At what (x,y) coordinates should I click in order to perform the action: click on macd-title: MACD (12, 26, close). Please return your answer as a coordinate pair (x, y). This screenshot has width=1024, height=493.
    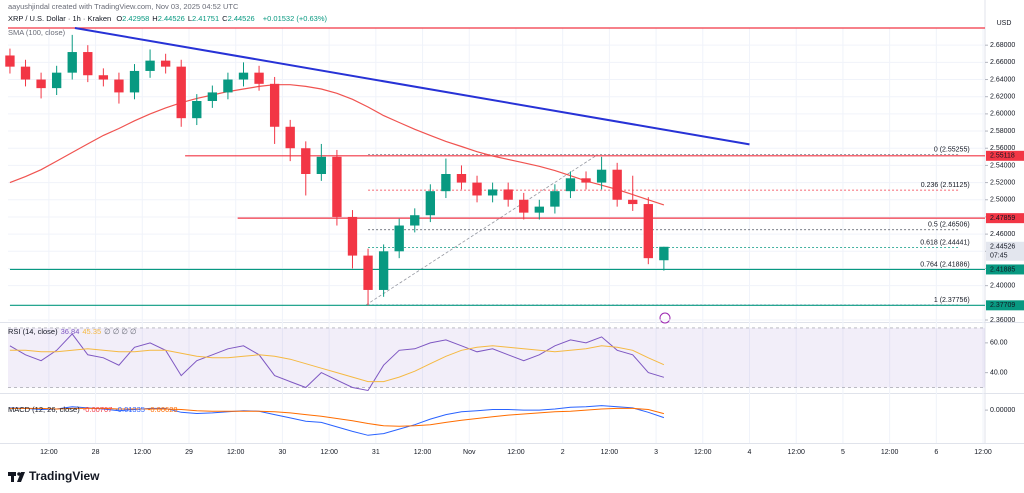
    Looking at the image, I should click on (44, 409).